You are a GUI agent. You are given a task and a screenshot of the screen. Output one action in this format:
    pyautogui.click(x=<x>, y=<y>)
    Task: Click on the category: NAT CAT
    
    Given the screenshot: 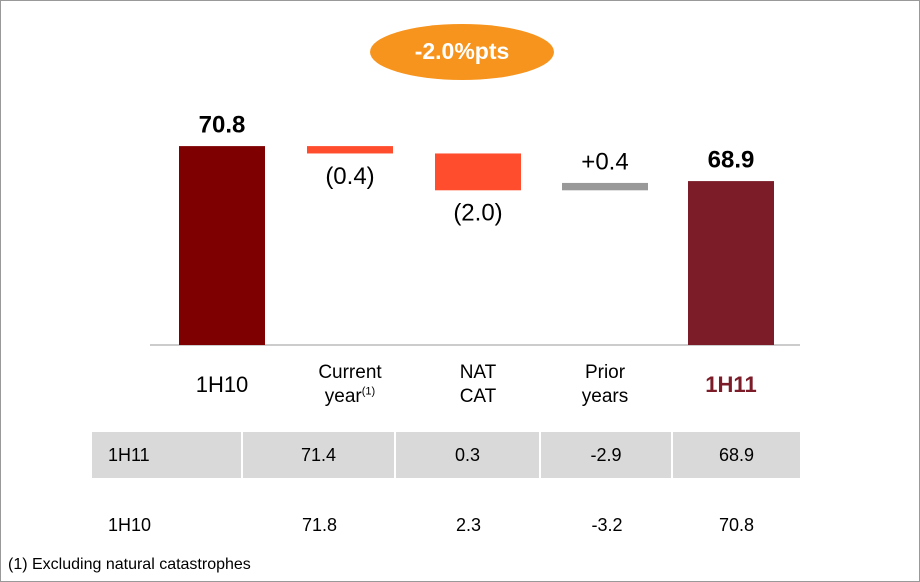 What is the action you would take?
    pyautogui.click(x=478, y=385)
    